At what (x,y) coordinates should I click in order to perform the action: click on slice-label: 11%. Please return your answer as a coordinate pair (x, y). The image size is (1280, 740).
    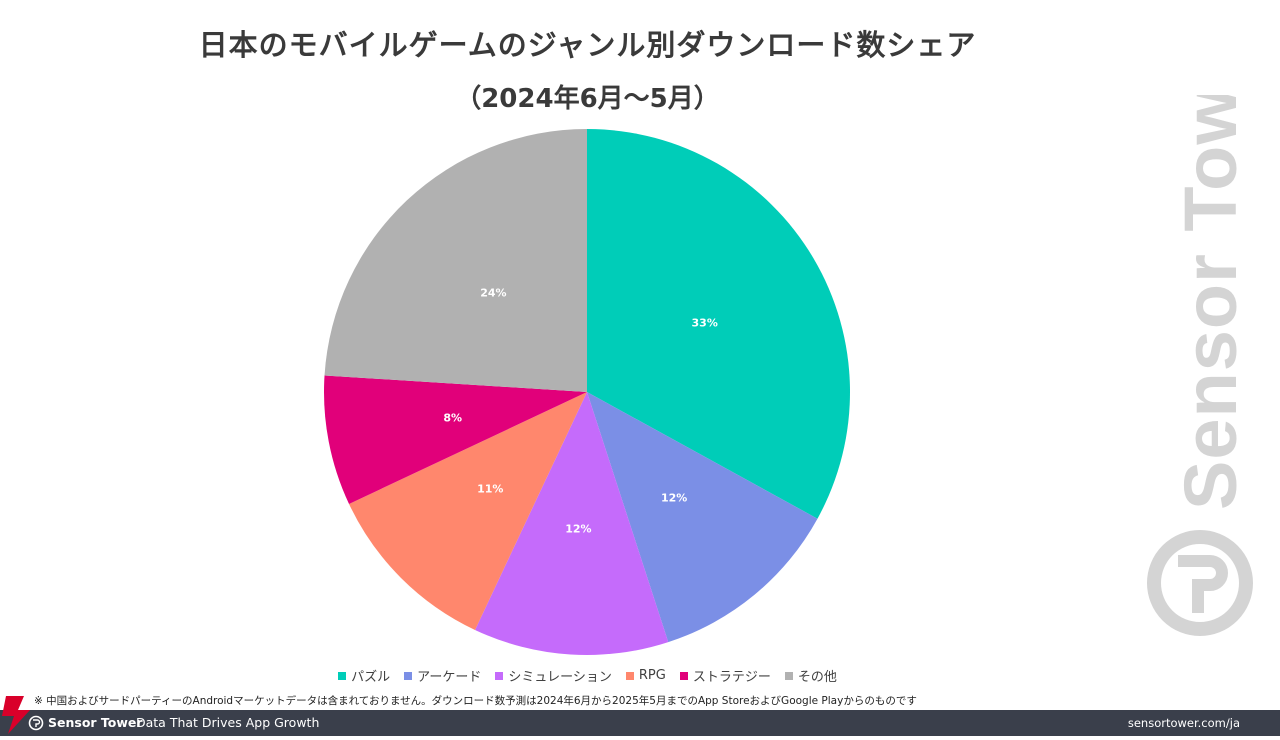
    Looking at the image, I should click on (490, 489).